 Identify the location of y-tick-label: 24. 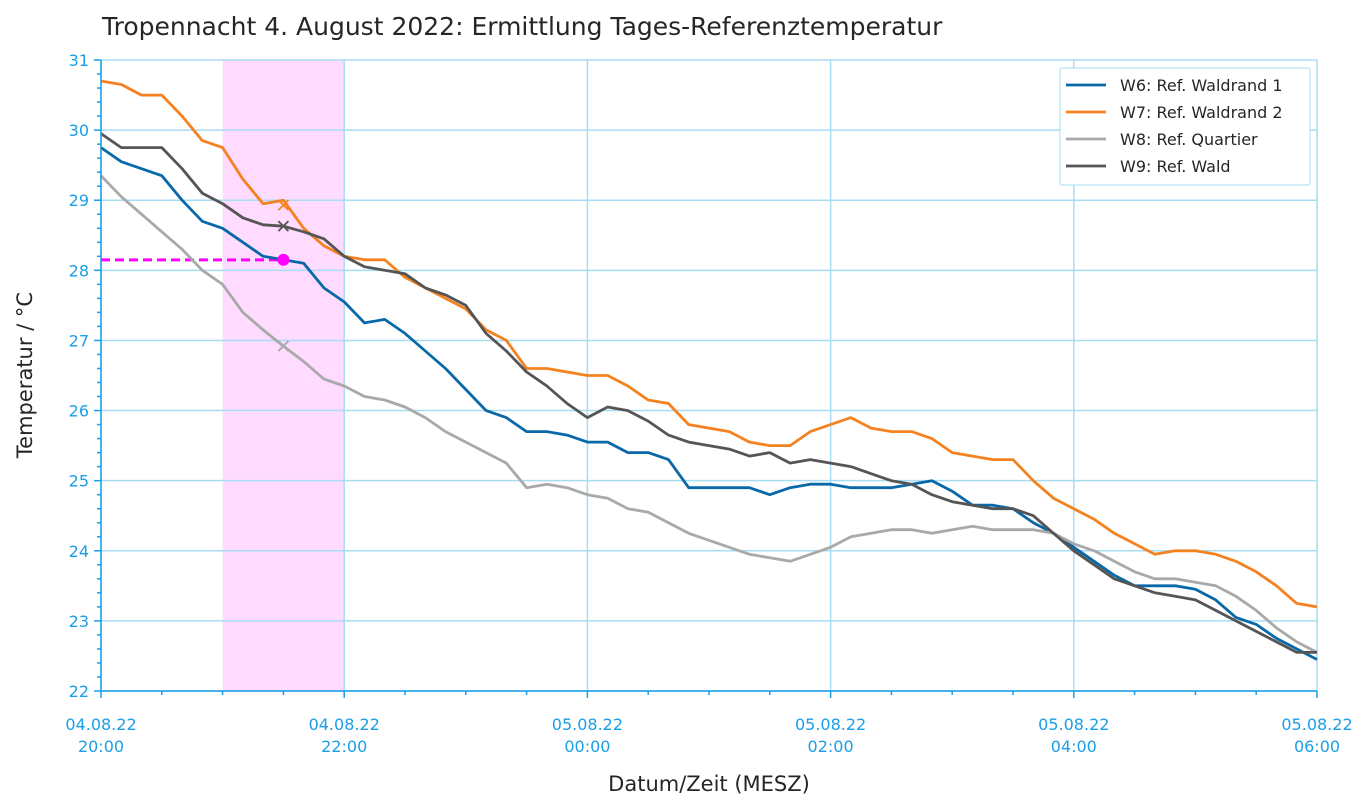
(79, 551).